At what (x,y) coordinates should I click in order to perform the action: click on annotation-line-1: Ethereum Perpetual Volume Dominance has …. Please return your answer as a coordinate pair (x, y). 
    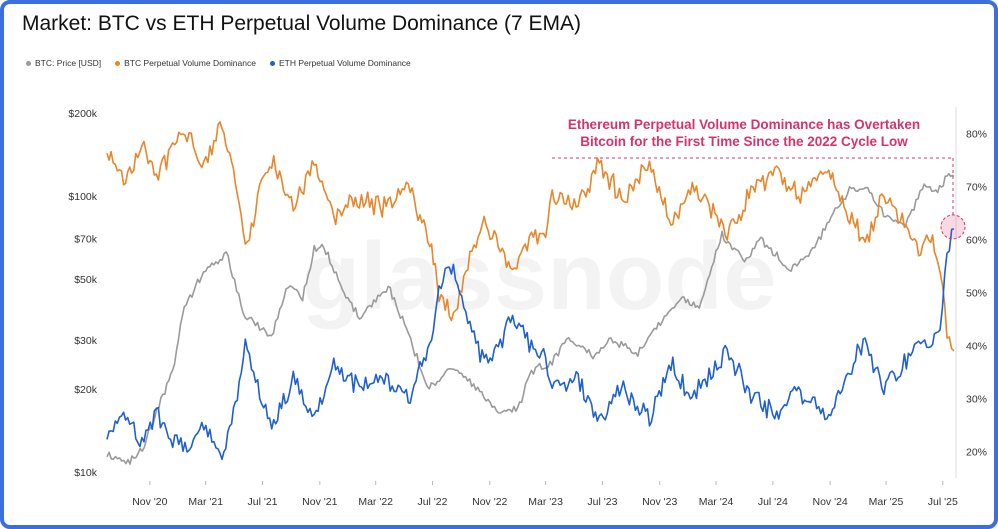
    Looking at the image, I should click on (744, 124).